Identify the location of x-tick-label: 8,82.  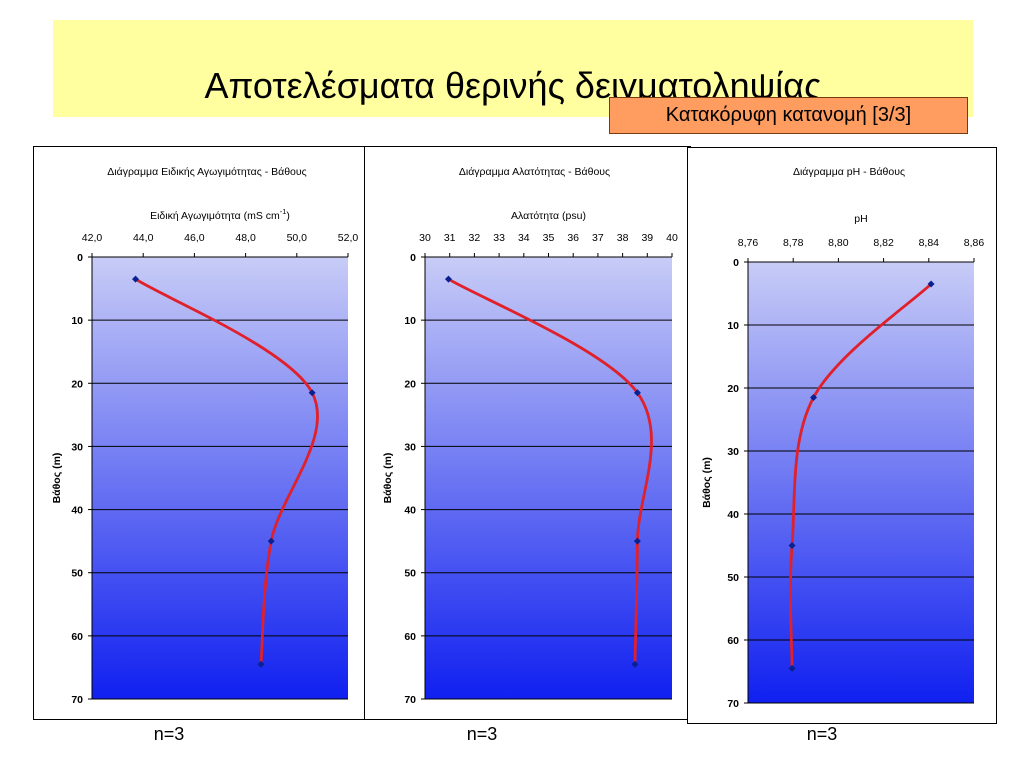
(883, 243).